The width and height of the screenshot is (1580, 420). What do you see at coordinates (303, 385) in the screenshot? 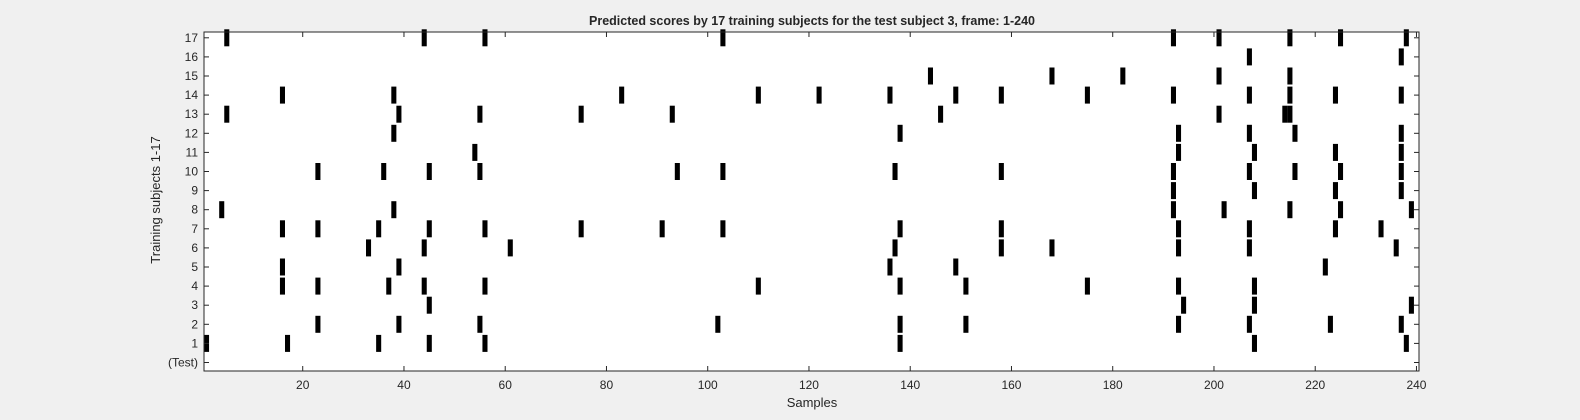
I see `x-tick-label: 20` at bounding box center [303, 385].